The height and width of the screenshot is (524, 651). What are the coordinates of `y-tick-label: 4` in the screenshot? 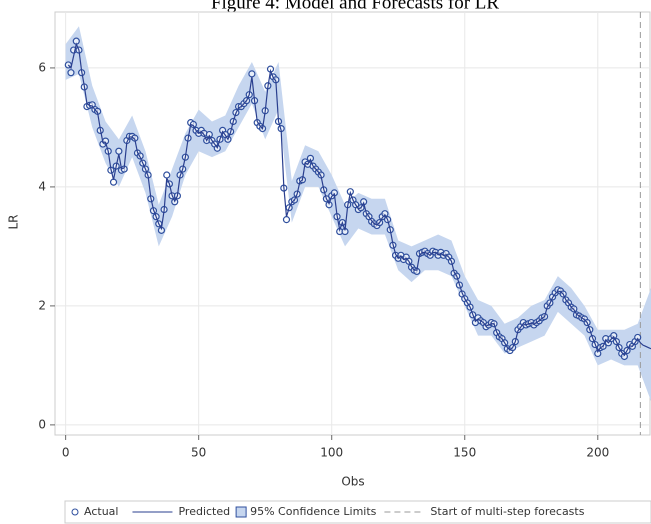 It's located at (42, 186).